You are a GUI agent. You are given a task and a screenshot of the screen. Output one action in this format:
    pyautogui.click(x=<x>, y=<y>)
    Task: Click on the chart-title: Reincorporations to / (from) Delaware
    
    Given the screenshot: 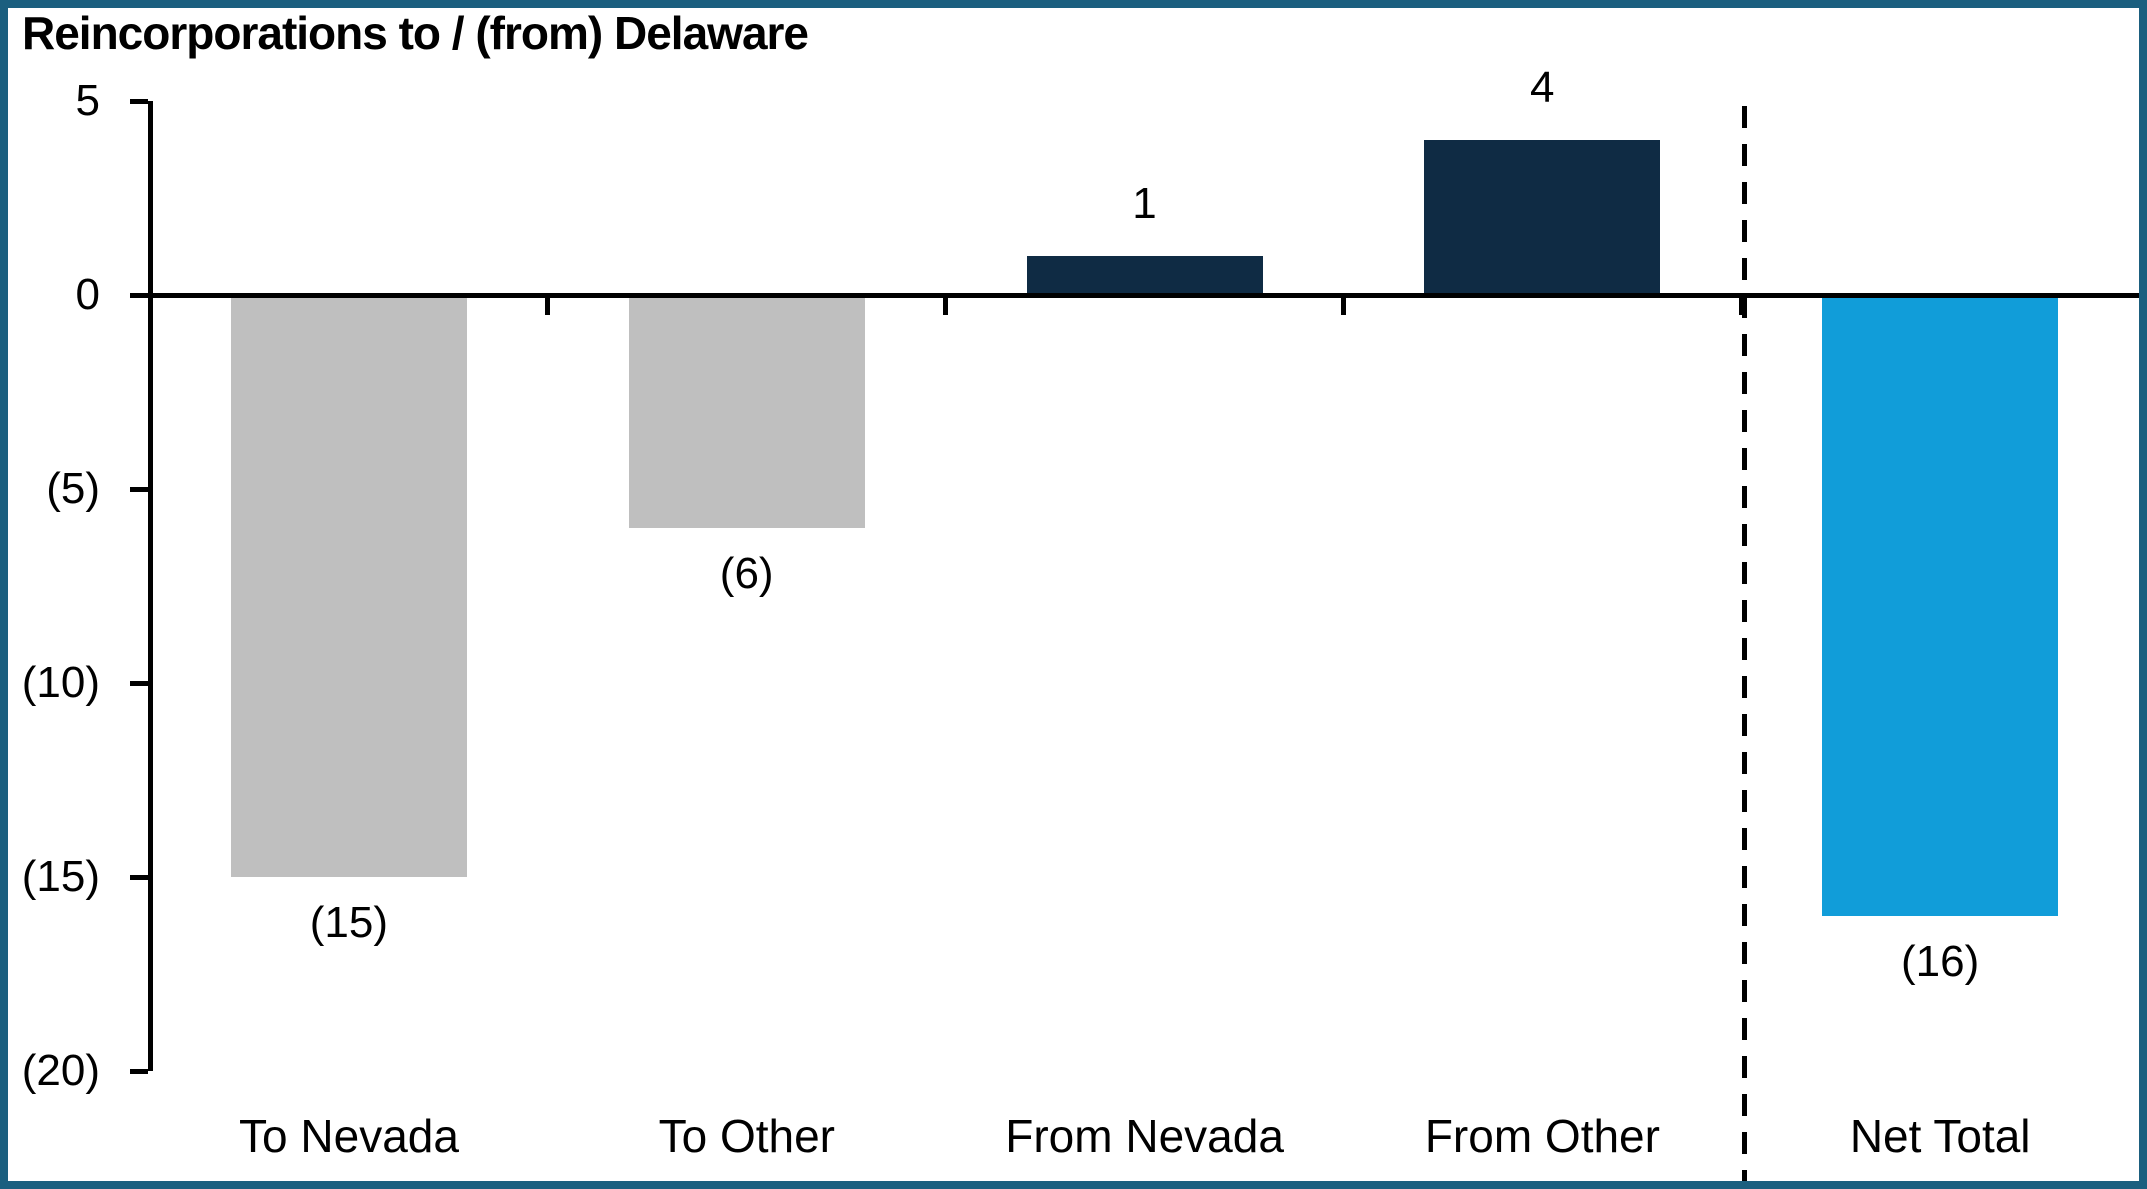 What is the action you would take?
    pyautogui.click(x=415, y=33)
    